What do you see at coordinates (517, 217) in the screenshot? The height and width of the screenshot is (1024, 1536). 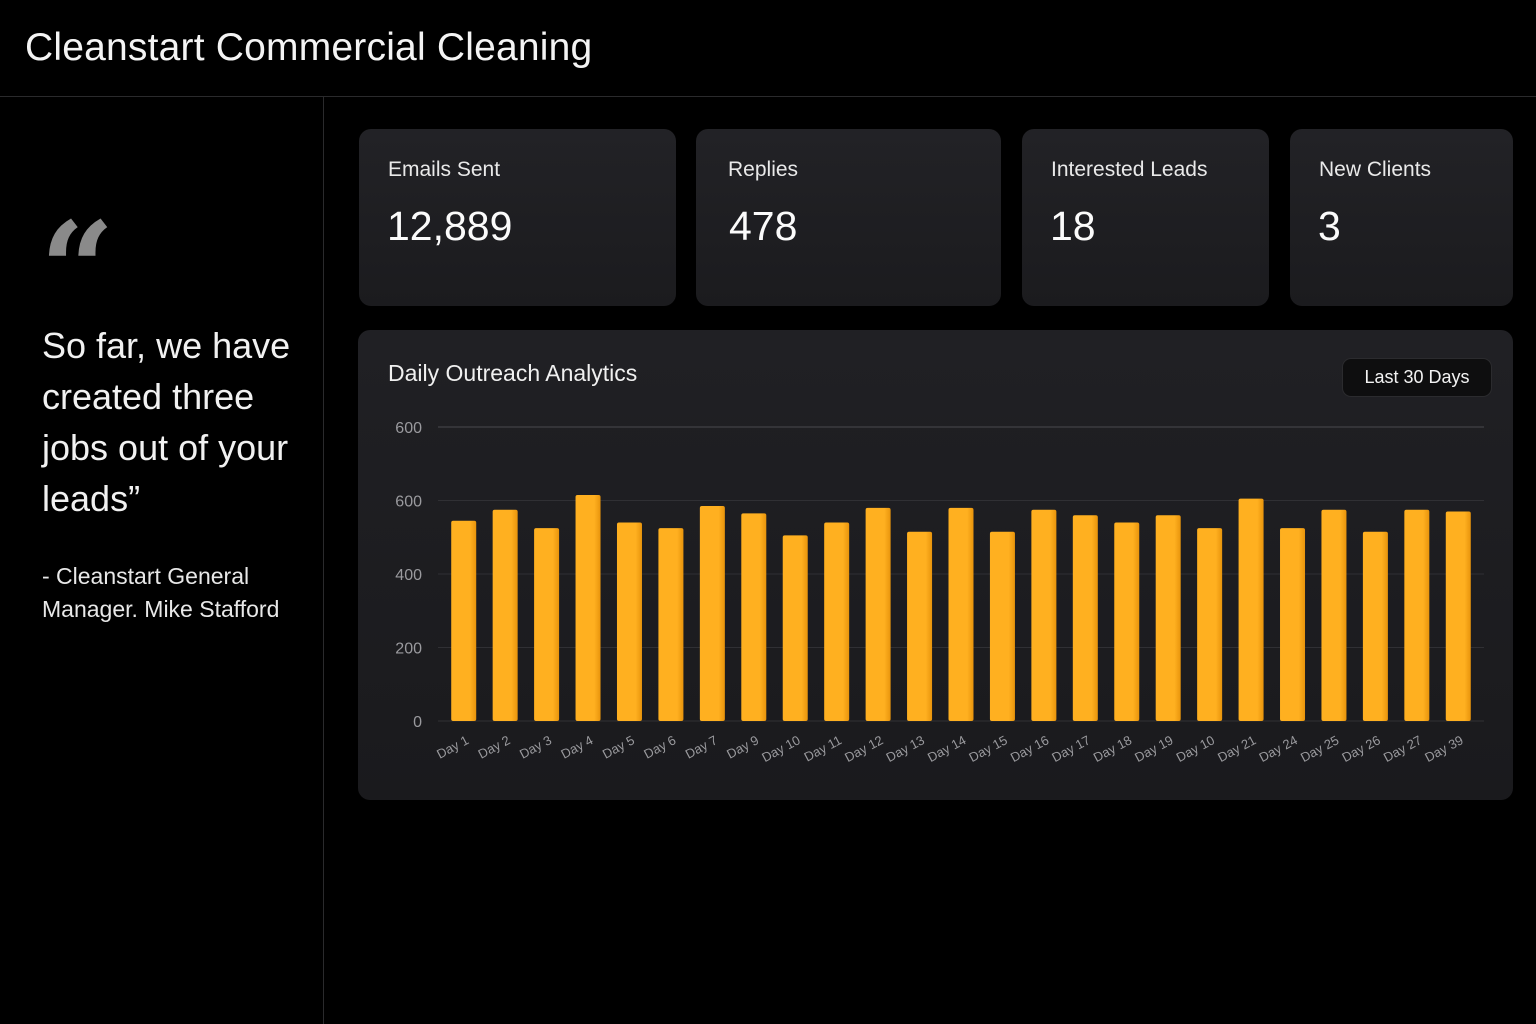 I see `stat-card-emails-sent: Emails Sent 12,889` at bounding box center [517, 217].